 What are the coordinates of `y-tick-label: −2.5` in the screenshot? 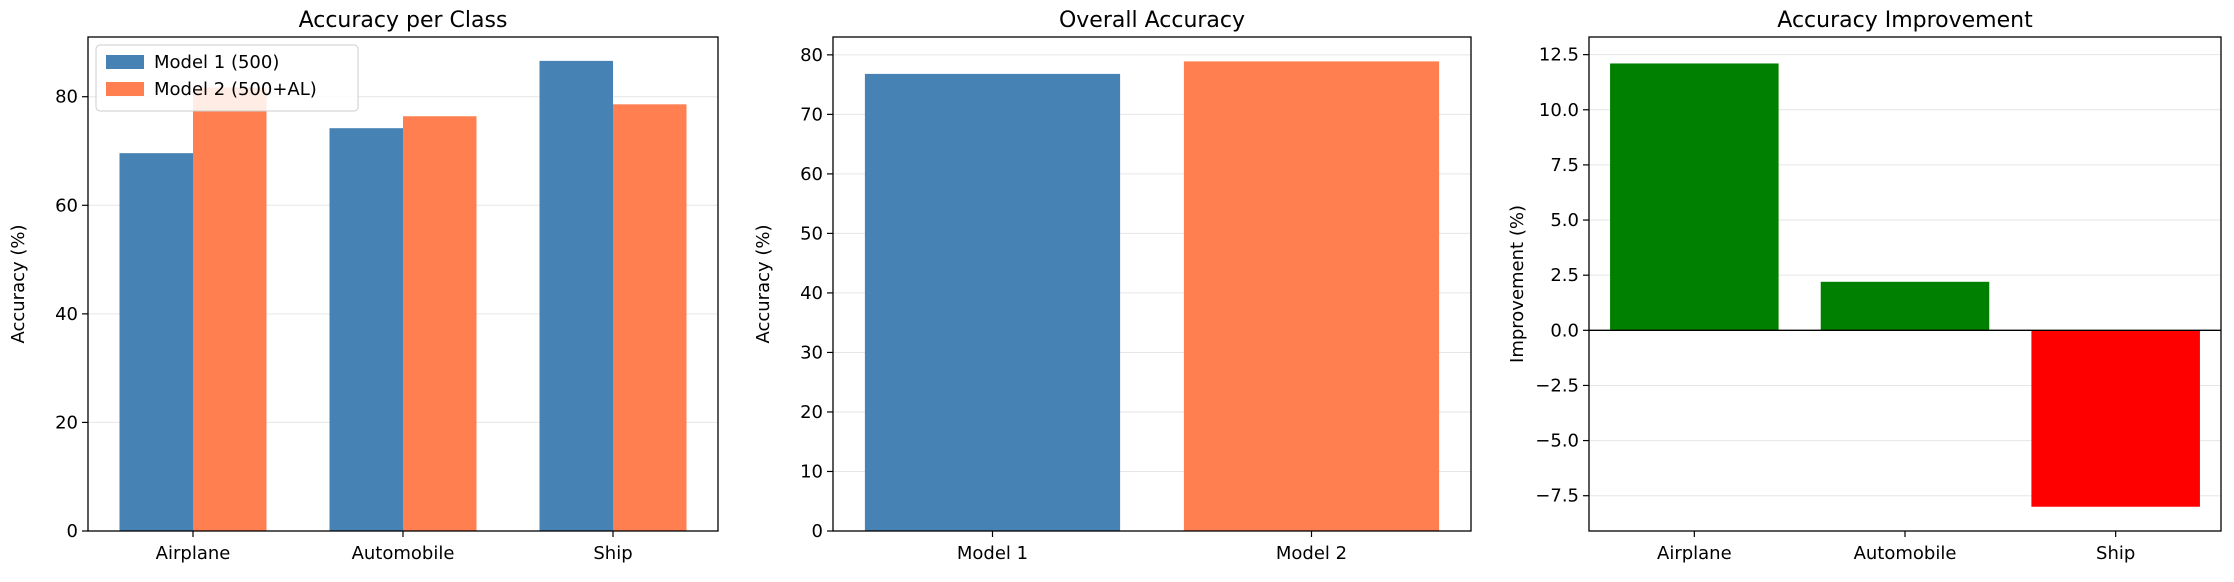 It's located at (1557, 385).